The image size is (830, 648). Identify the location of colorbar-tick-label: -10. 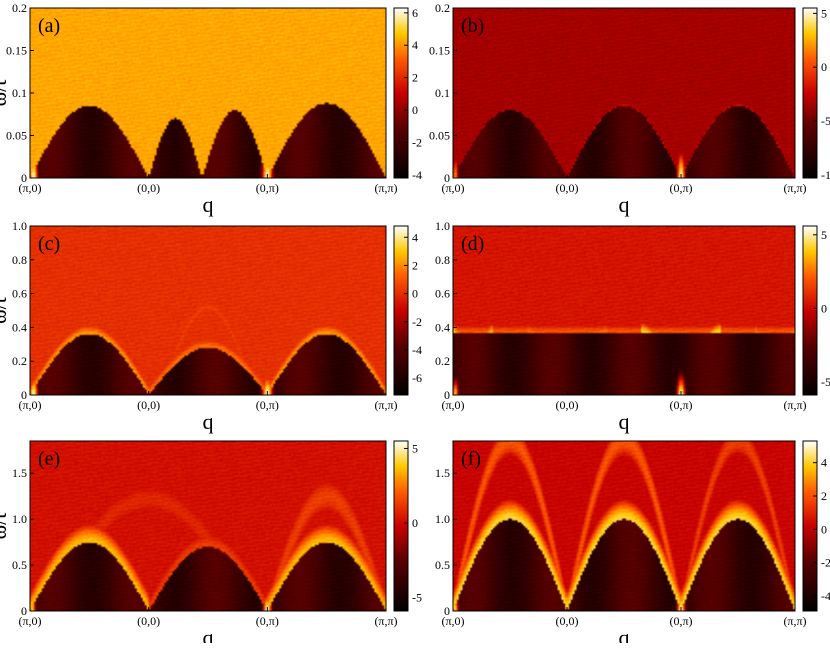
(825, 175).